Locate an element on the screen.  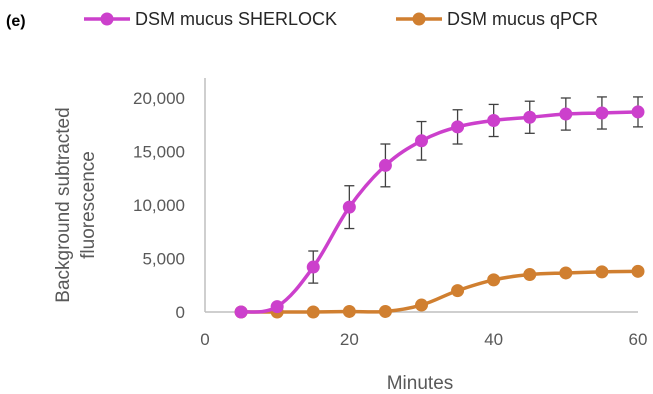
y-axis-title: Background subtracted fluorescence is located at coordinates (76, 204).